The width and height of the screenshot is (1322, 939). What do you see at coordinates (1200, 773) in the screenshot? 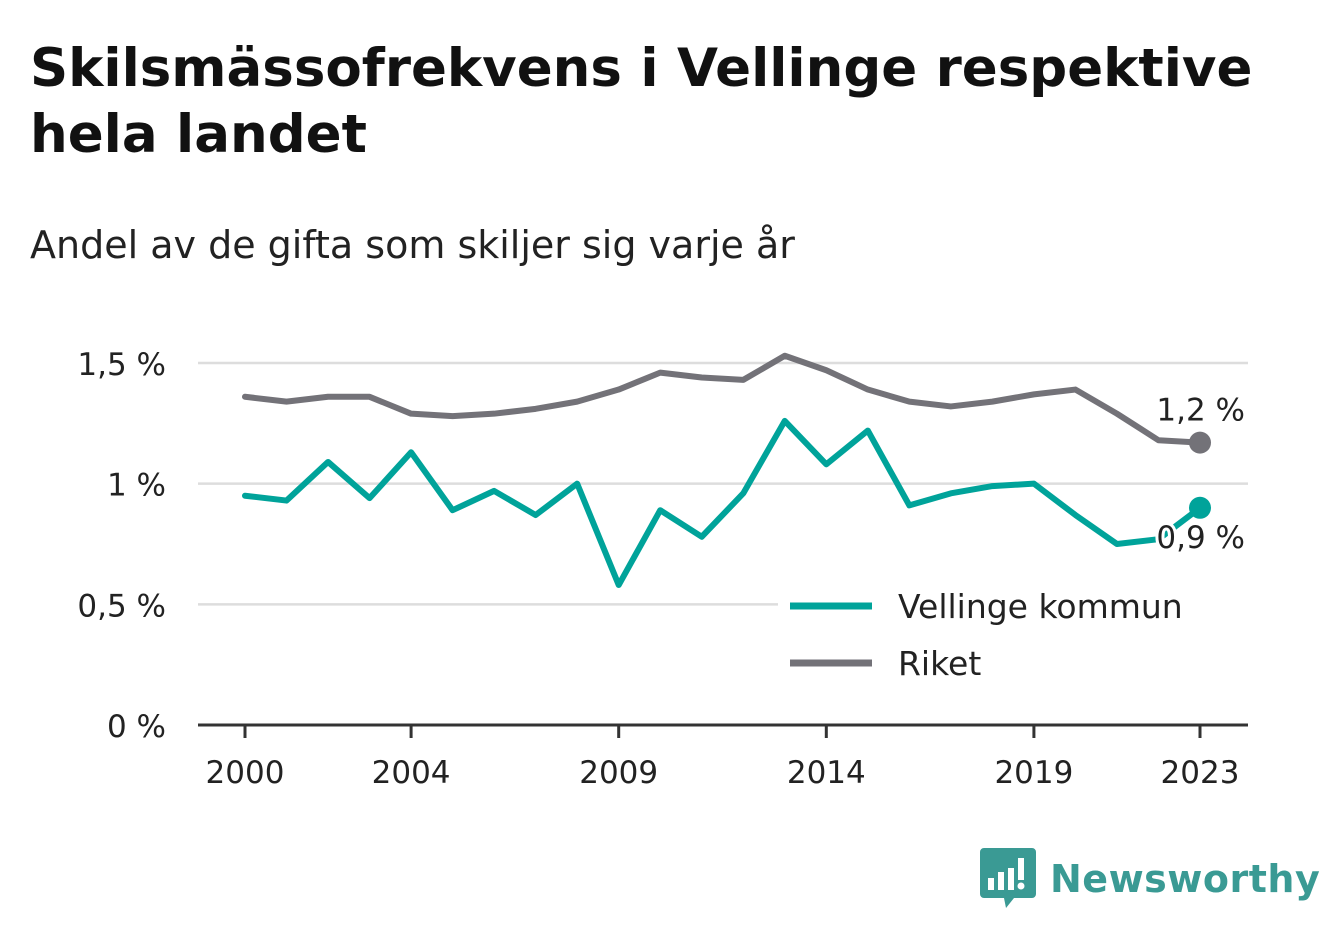
I see `x-tick-label: 2023` at bounding box center [1200, 773].